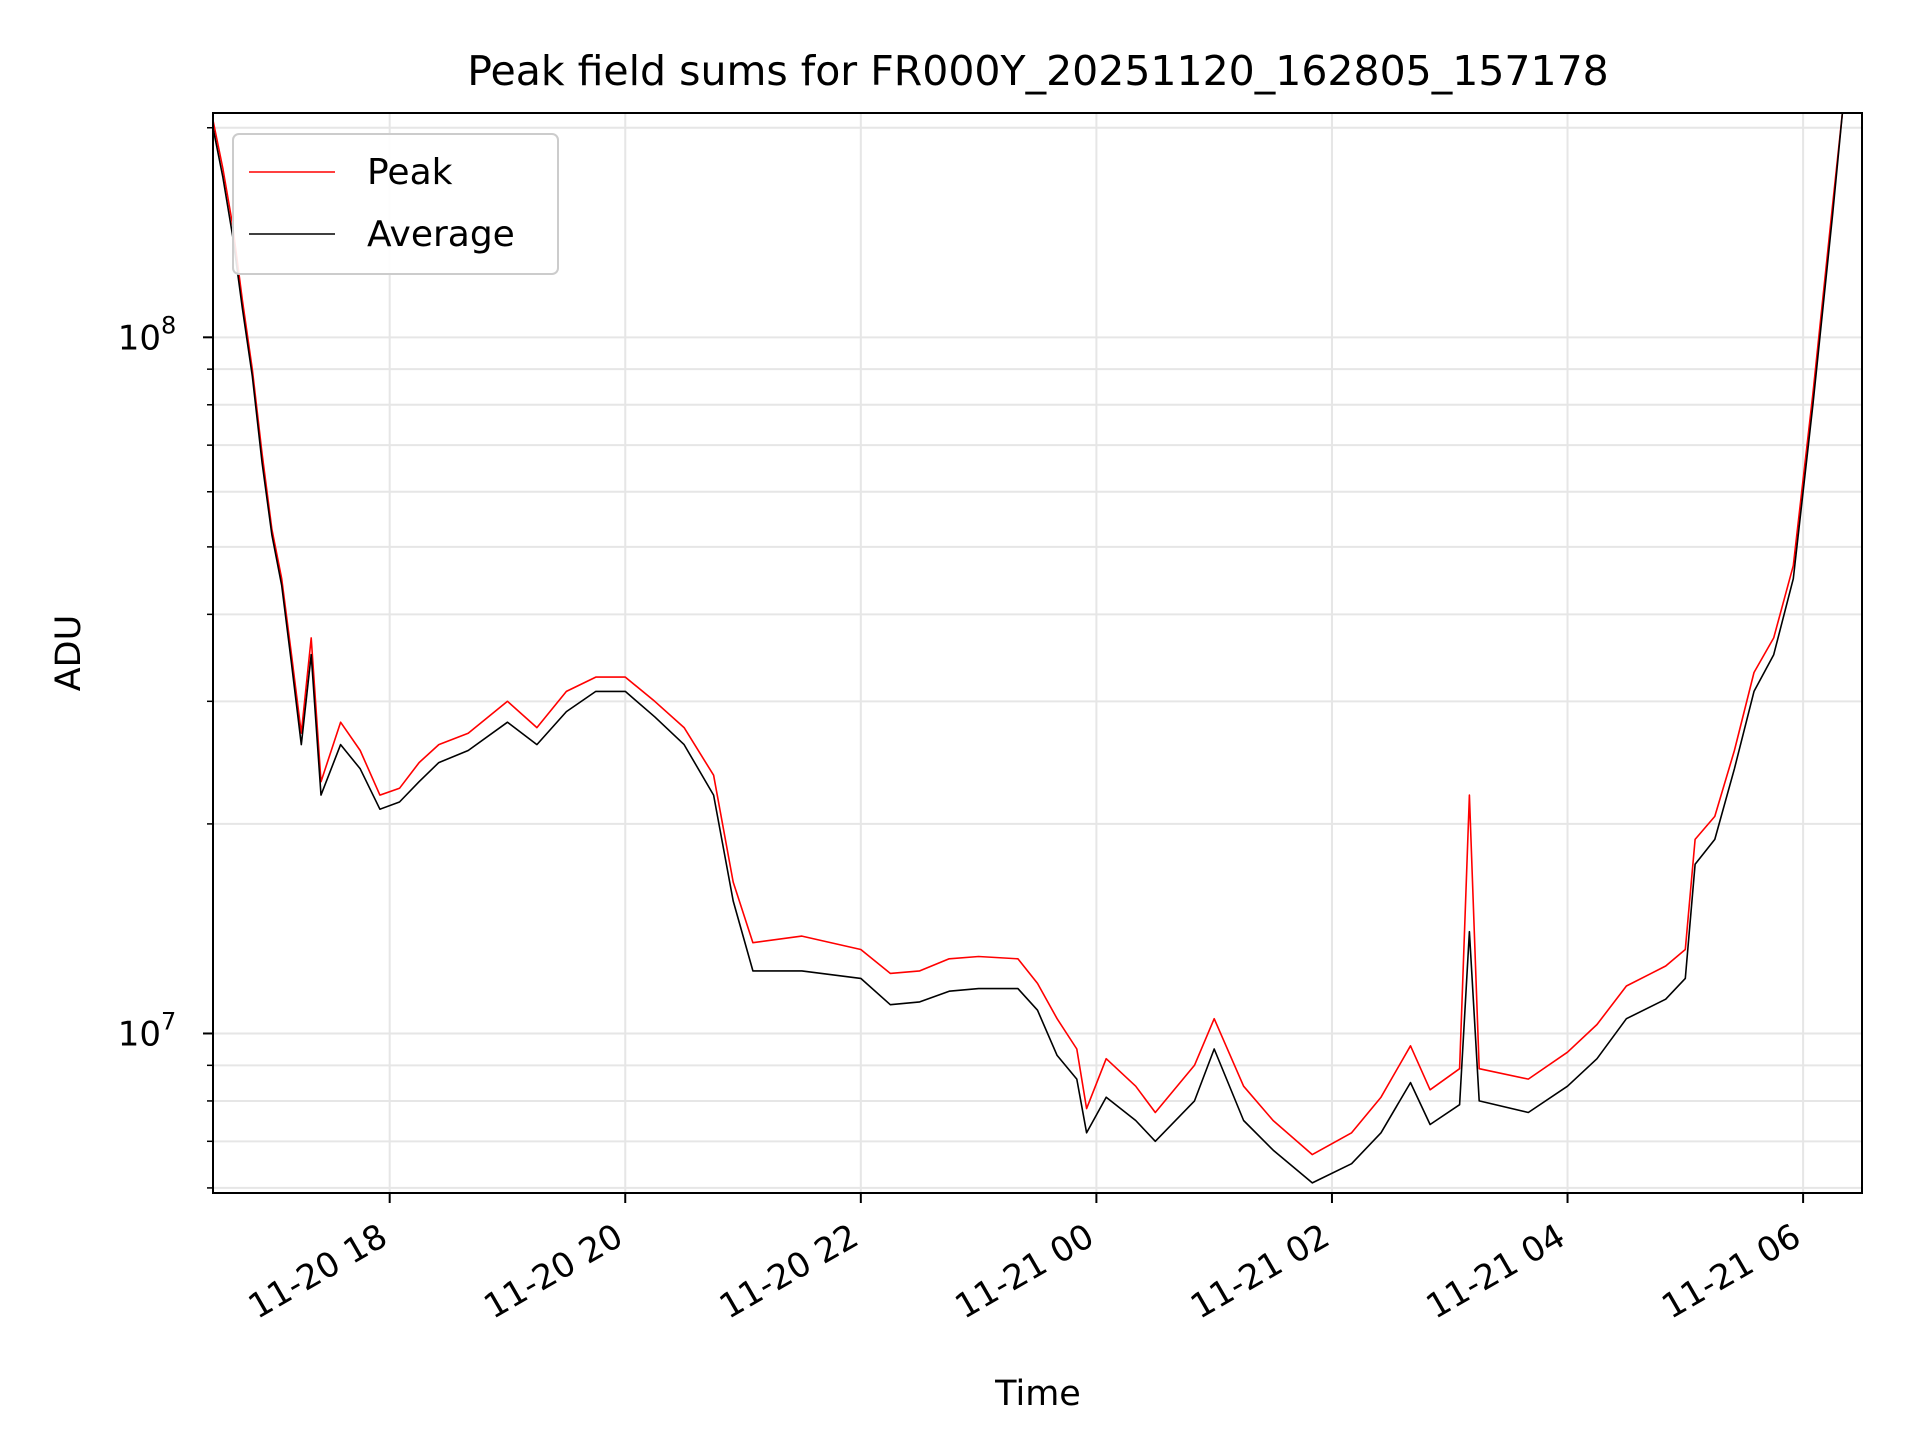 The width and height of the screenshot is (1920, 1445). Describe the element at coordinates (147, 1030) in the screenshot. I see `y-tick-label: 10⁷` at that location.